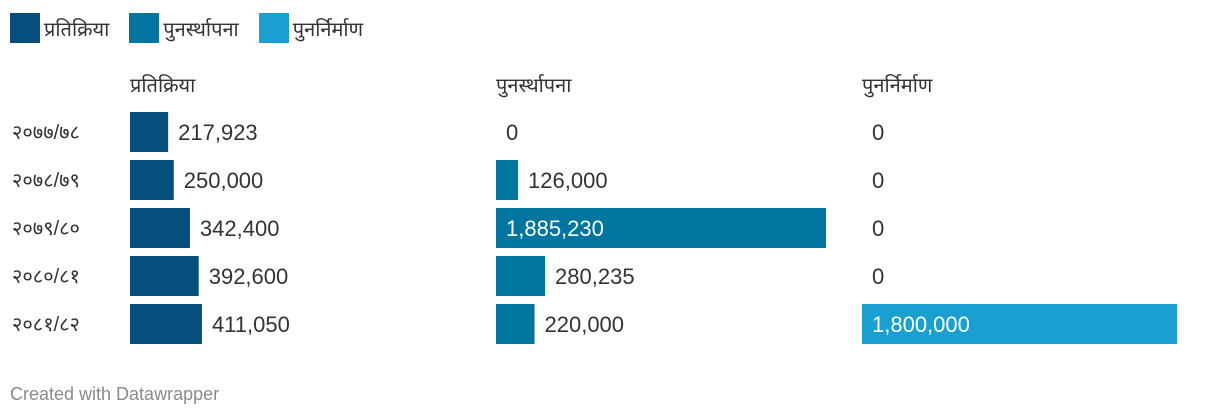  Describe the element at coordinates (897, 86) in the screenshot. I see `column-header: पुनर्निर्माण` at that location.